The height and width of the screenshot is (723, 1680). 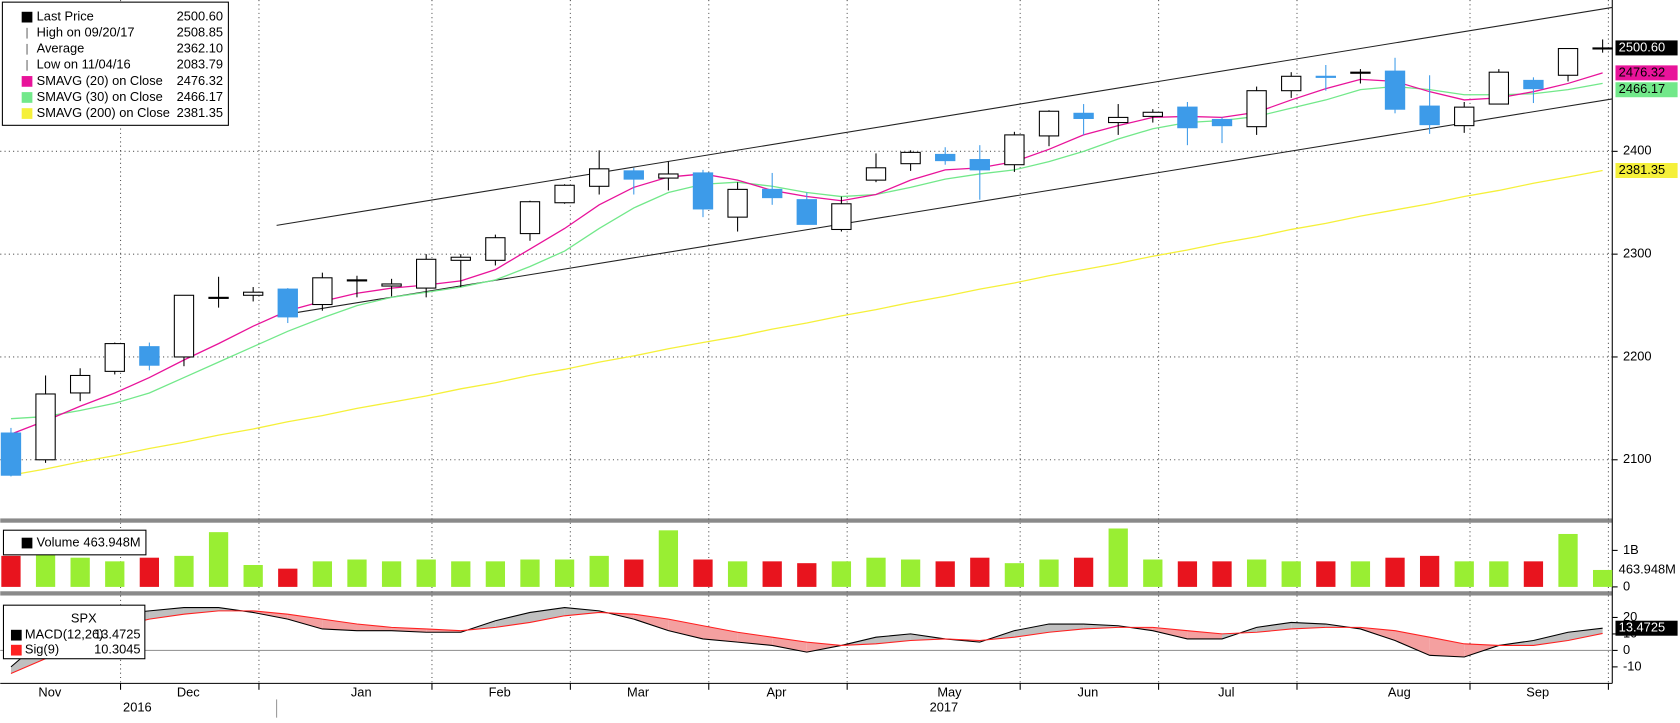 What do you see at coordinates (1637, 458) in the screenshot?
I see `y-tick-label: 2100` at bounding box center [1637, 458].